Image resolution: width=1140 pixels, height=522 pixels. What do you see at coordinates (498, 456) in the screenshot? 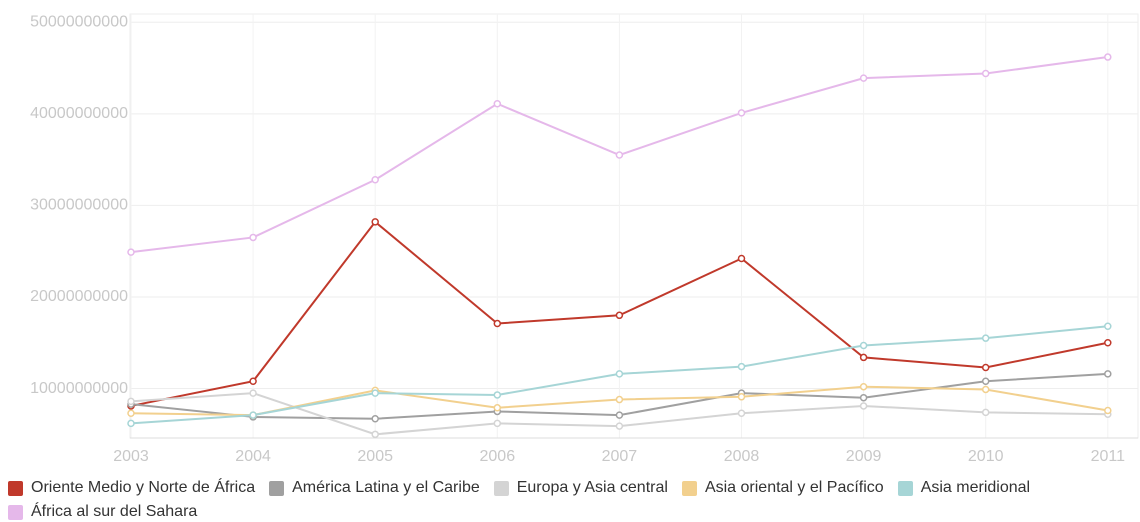
I see `x-tick-label: 2006` at bounding box center [498, 456].